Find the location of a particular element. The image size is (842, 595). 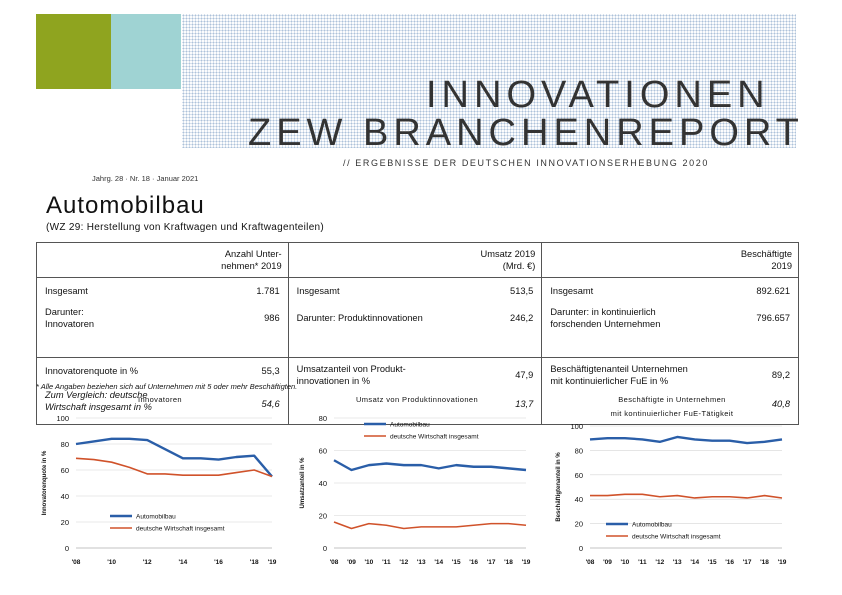

firms-total-label: Insgesamt is located at coordinates (66, 291).